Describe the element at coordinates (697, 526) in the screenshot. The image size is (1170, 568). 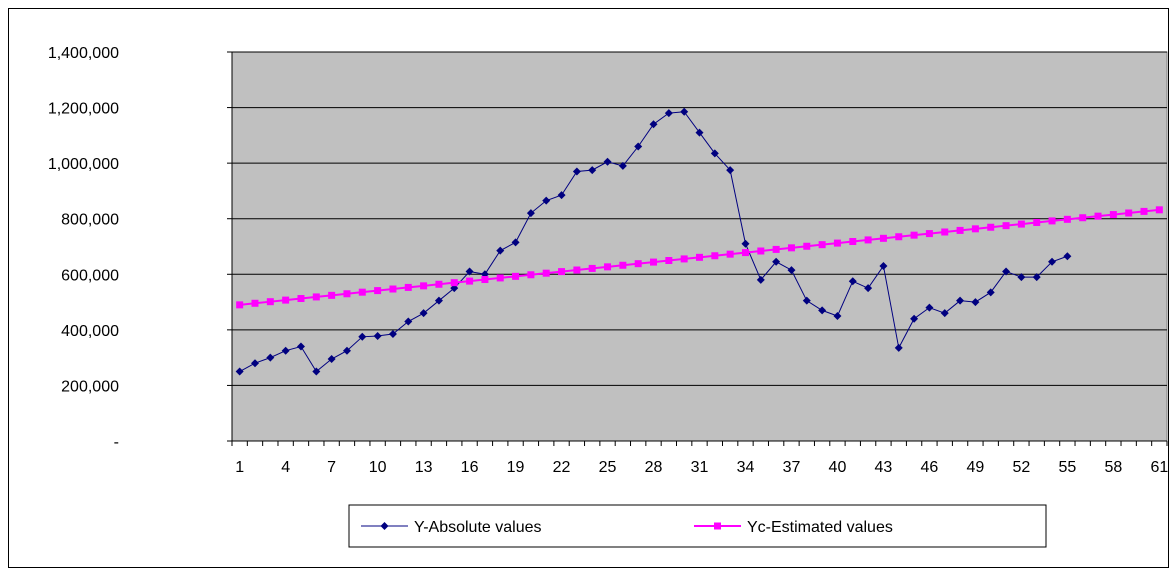
I see `legend: Y-Absolute values Yc-Estimated values` at that location.